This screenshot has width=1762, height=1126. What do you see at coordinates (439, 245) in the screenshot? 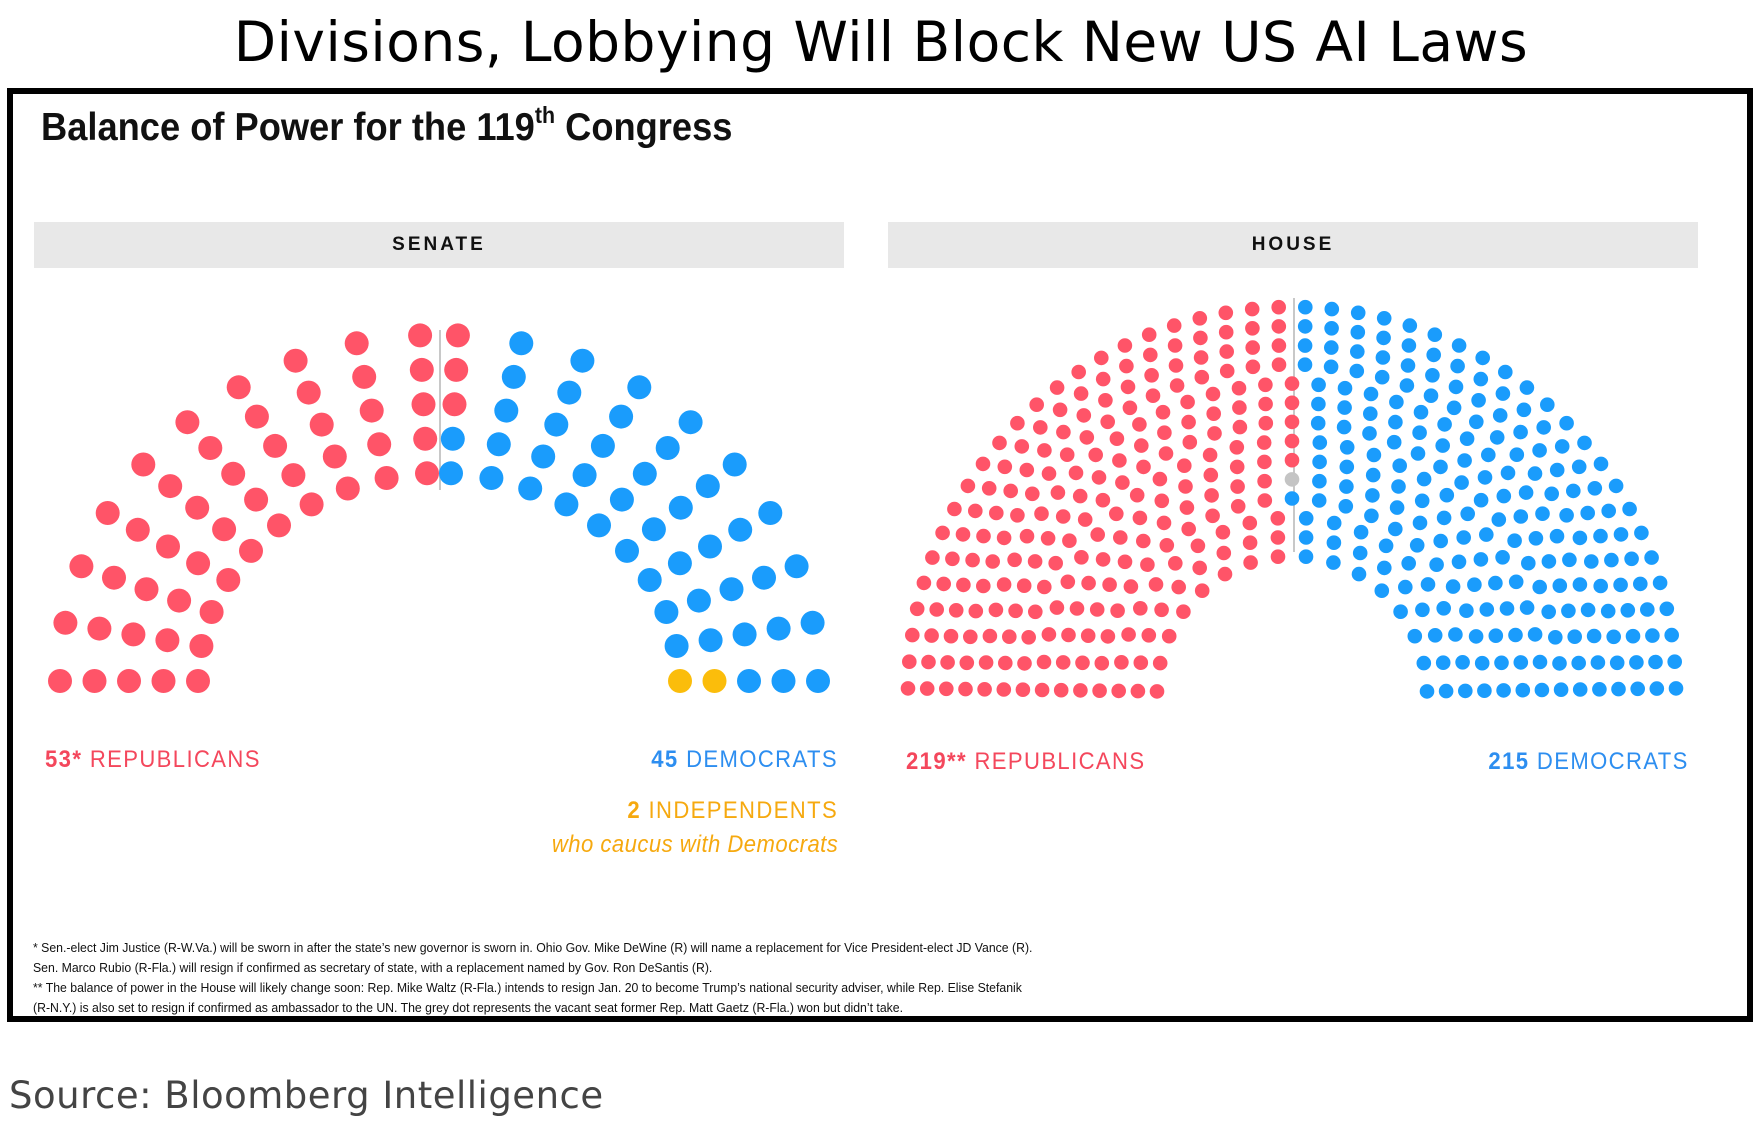
I see `senate-header: SENATE` at bounding box center [439, 245].